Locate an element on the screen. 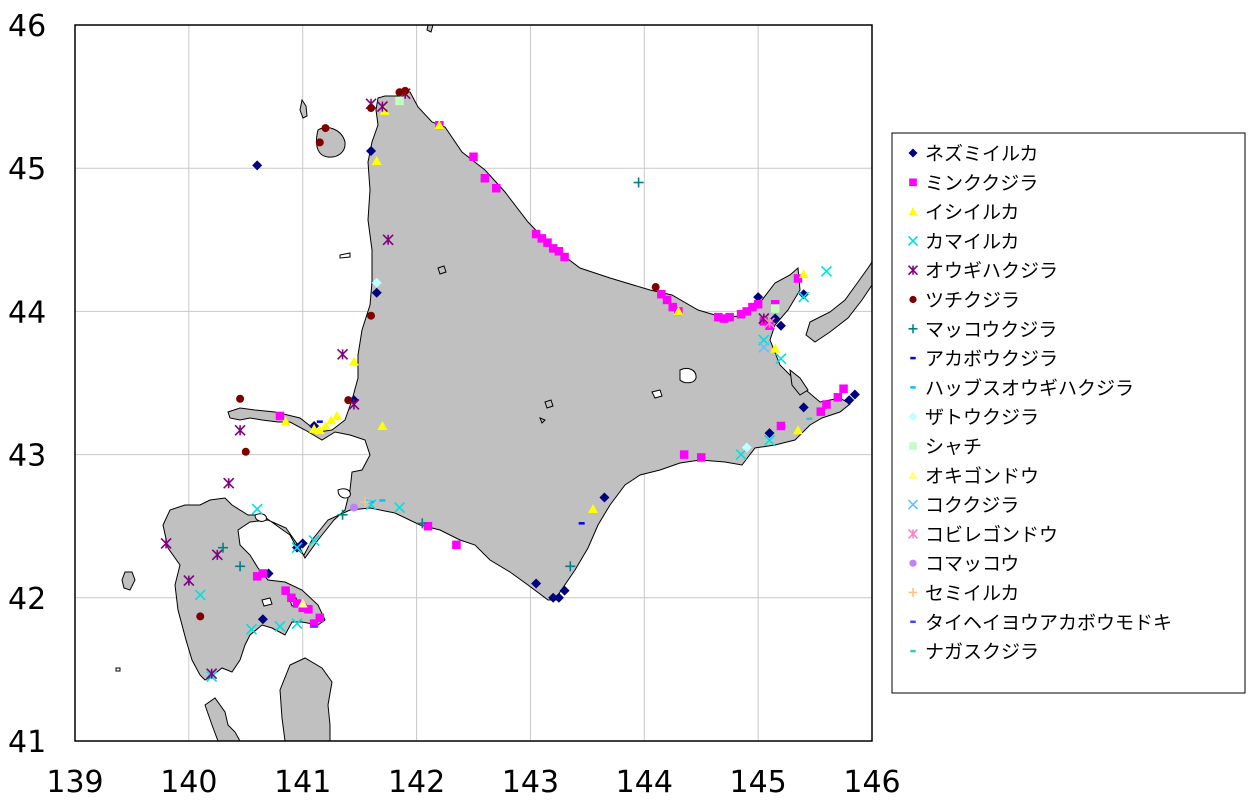 Image resolution: width=1252 pixels, height=808 pixels. legend-label: ハッブスオウギハクジラ is located at coordinates (1029, 387).